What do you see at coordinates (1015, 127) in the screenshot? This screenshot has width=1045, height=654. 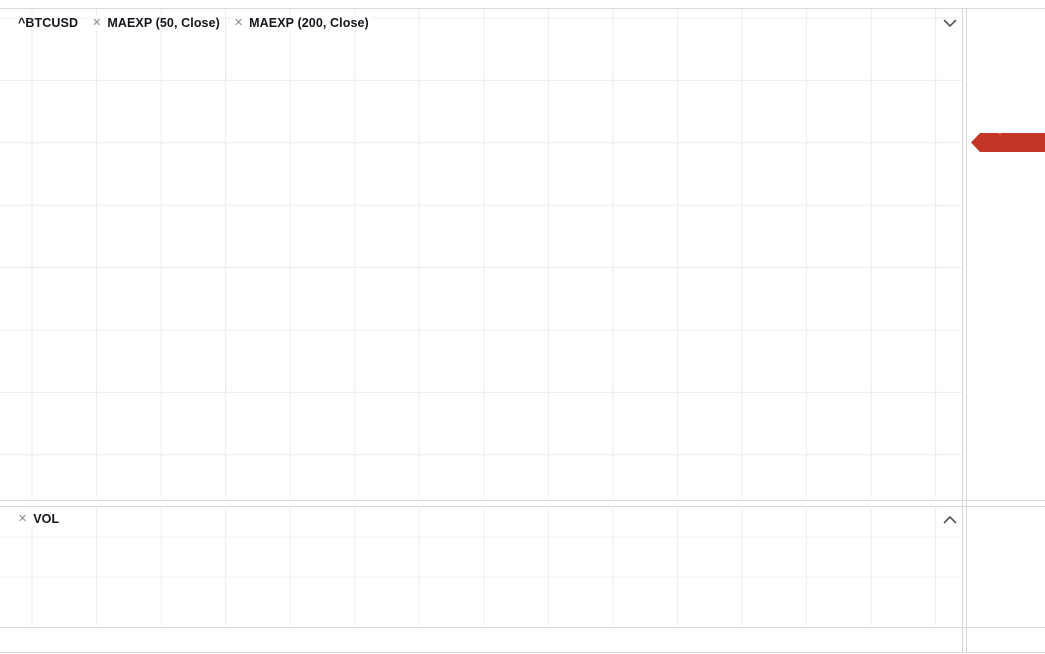 I see `last-price-badge: 9,244.46` at bounding box center [1015, 127].